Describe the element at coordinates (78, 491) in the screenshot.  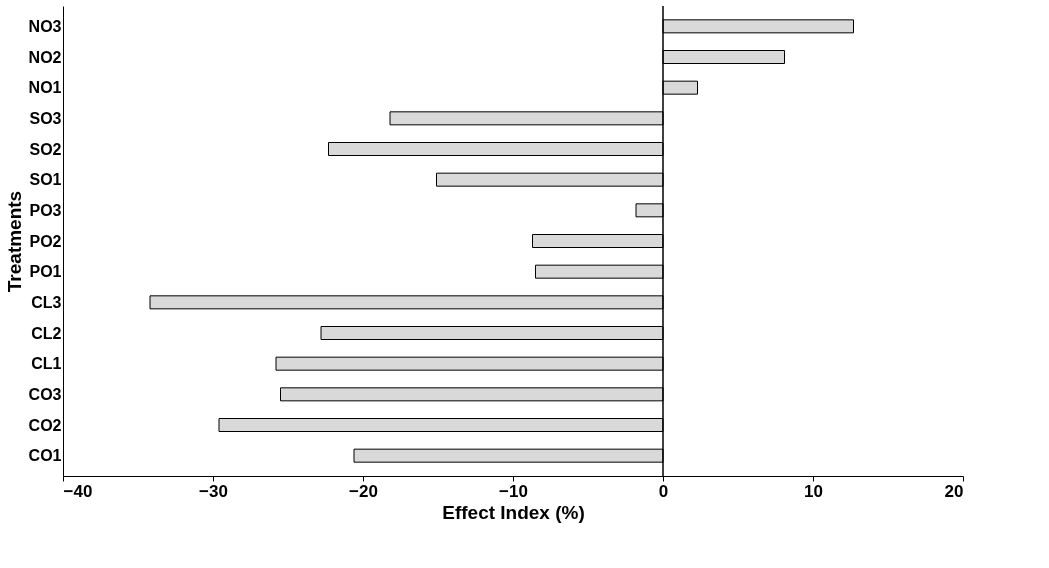
I see `x-tick-label: −40` at that location.